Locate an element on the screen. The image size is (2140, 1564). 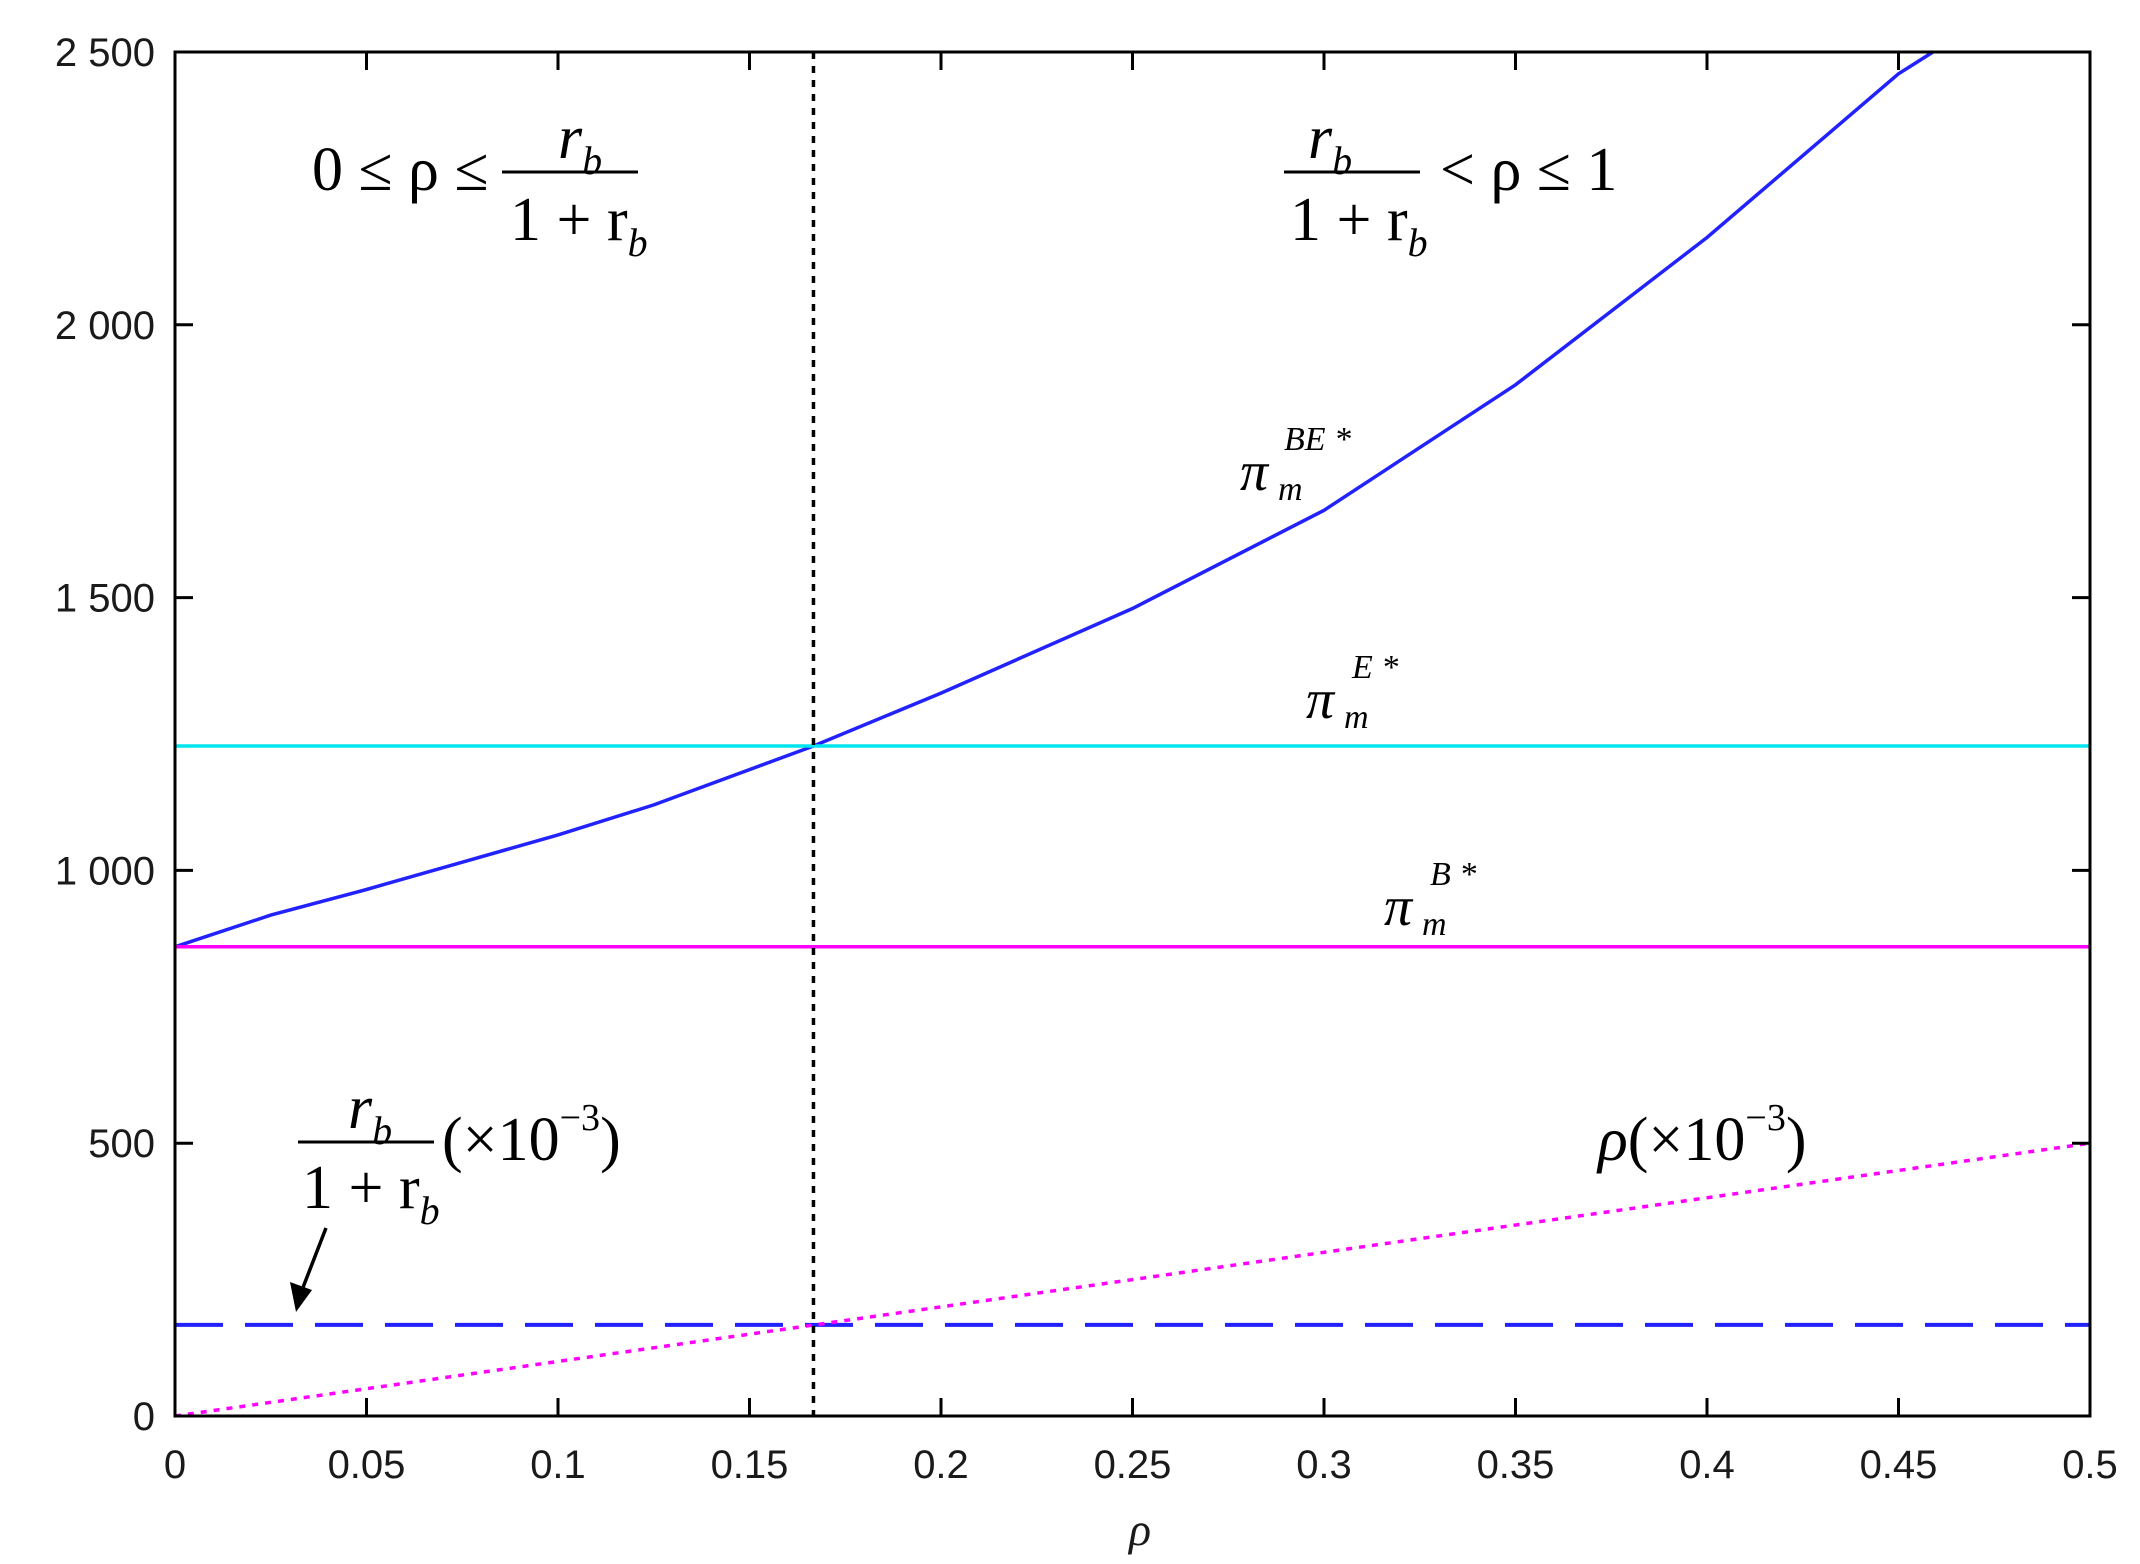
y-tick-label: 2 000 is located at coordinates (105, 326).